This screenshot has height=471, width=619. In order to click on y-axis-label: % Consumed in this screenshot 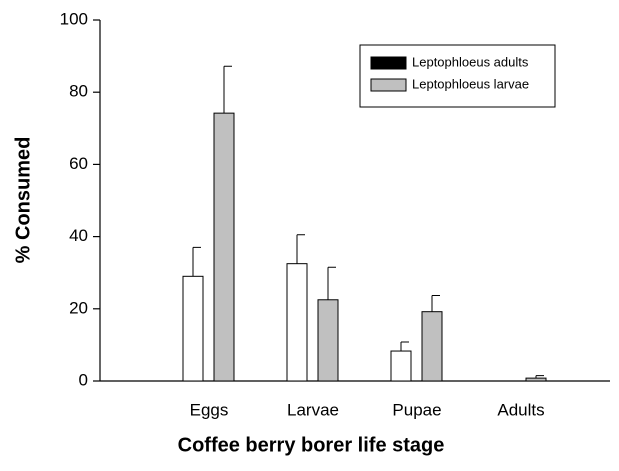, I will do `click(23, 200)`.